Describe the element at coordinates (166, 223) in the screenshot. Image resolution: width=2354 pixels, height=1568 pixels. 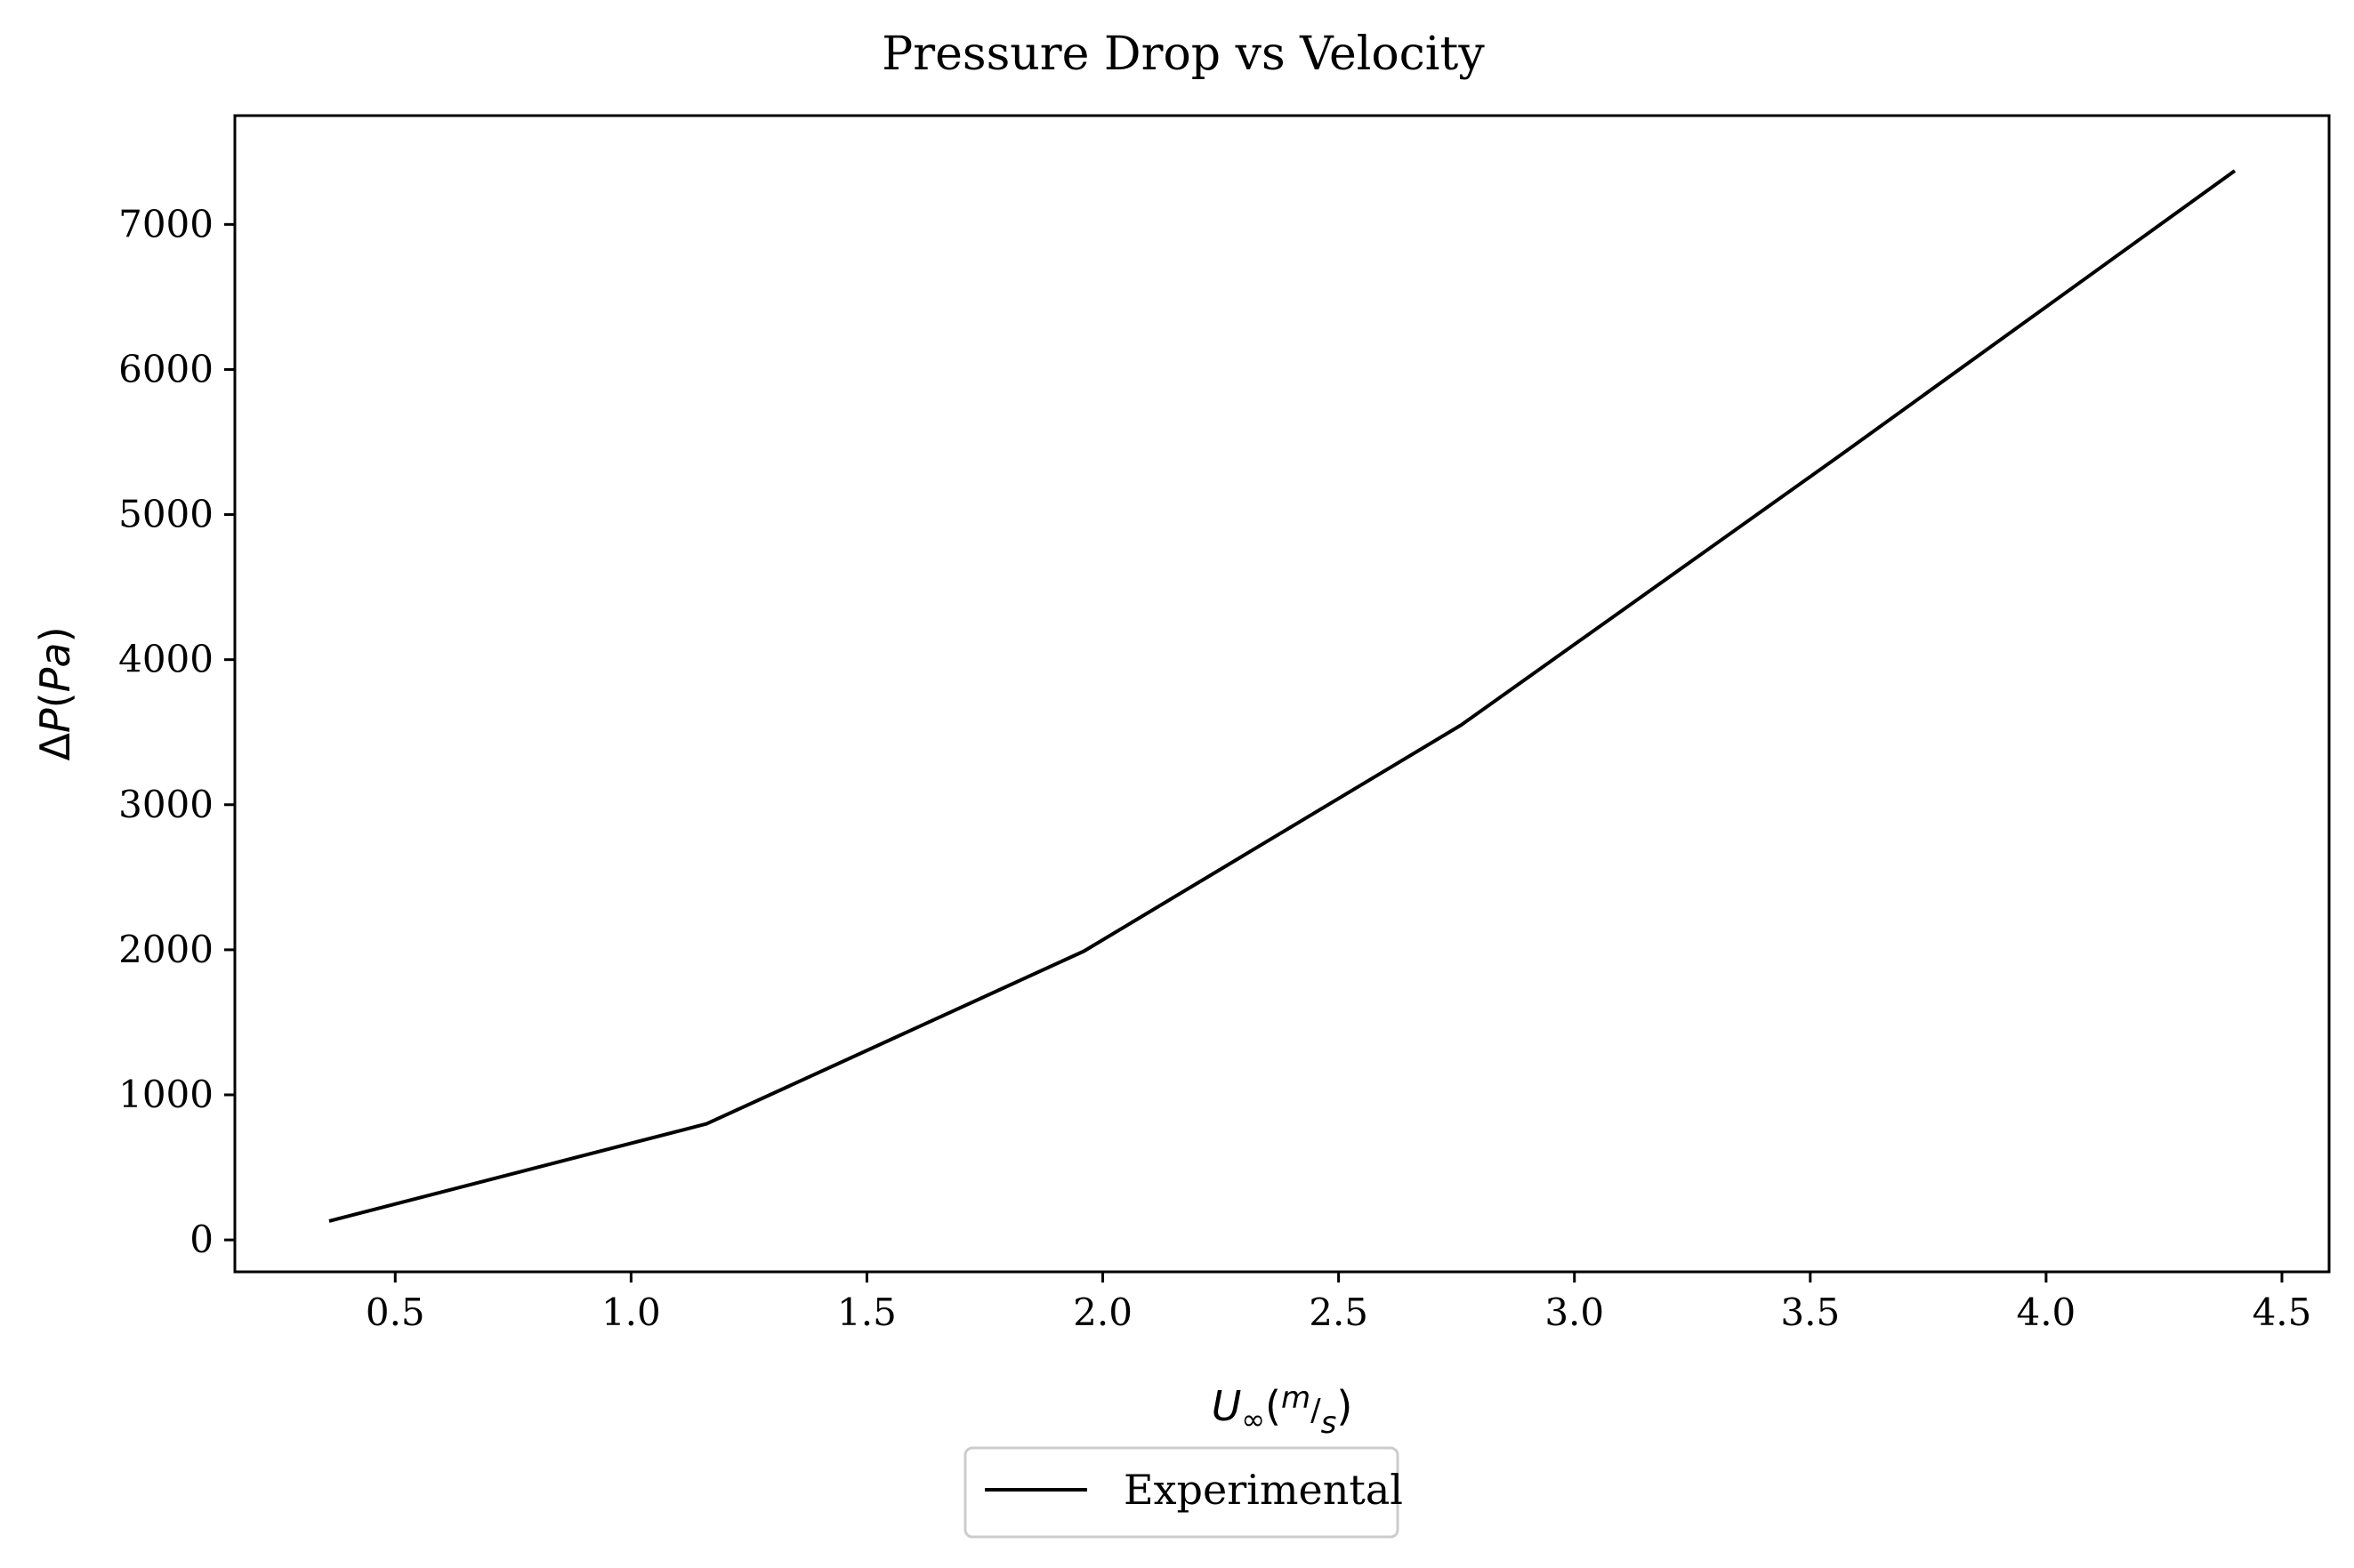
I see `y-tick-label: 7000` at that location.